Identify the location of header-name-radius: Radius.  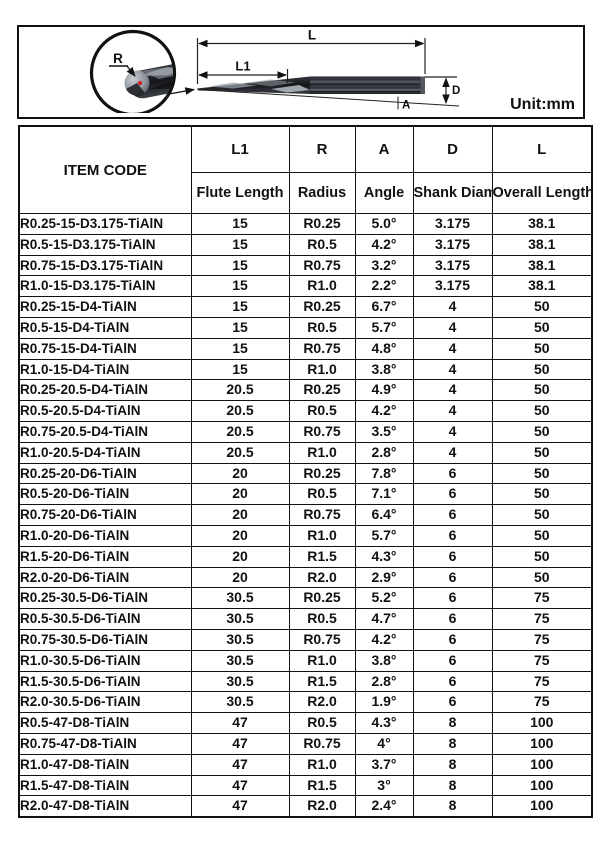
(322, 193).